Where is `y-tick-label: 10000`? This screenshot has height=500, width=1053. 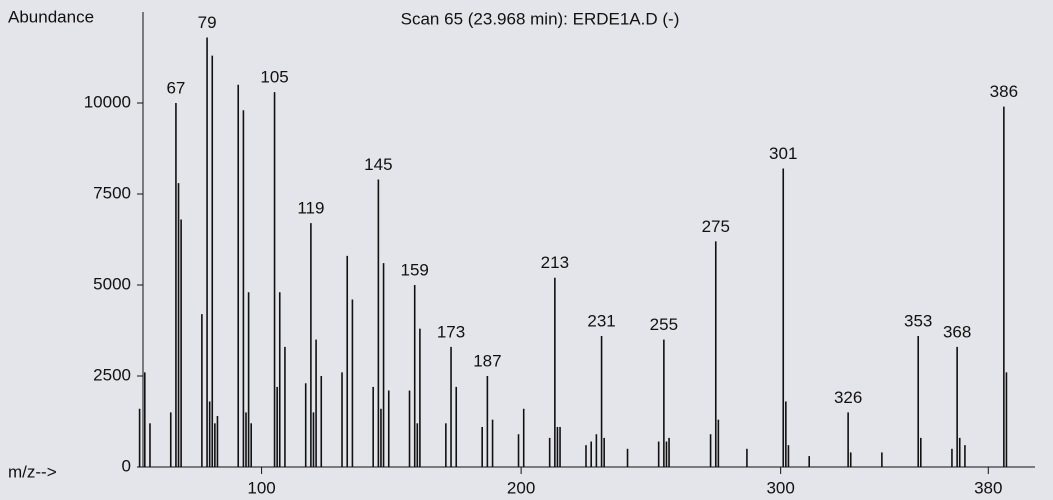
y-tick-label: 10000 is located at coordinates (107, 101).